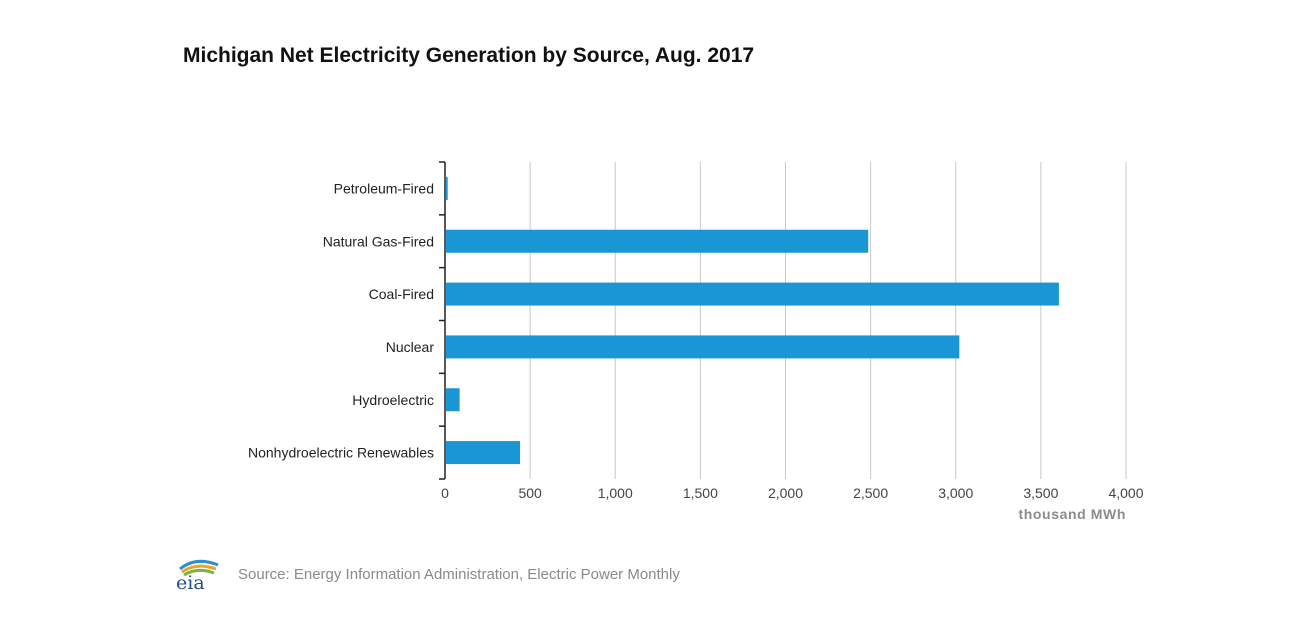 This screenshot has height=623, width=1300. Describe the element at coordinates (700, 493) in the screenshot. I see `x-tick-label: 1,500` at that location.